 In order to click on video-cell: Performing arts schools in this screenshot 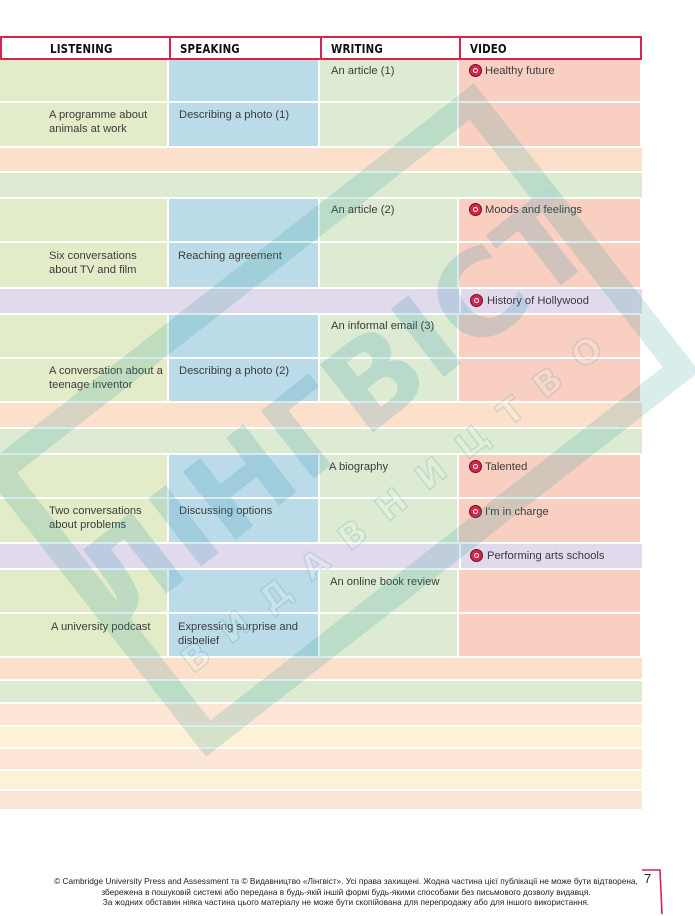, I will do `click(550, 556)`.